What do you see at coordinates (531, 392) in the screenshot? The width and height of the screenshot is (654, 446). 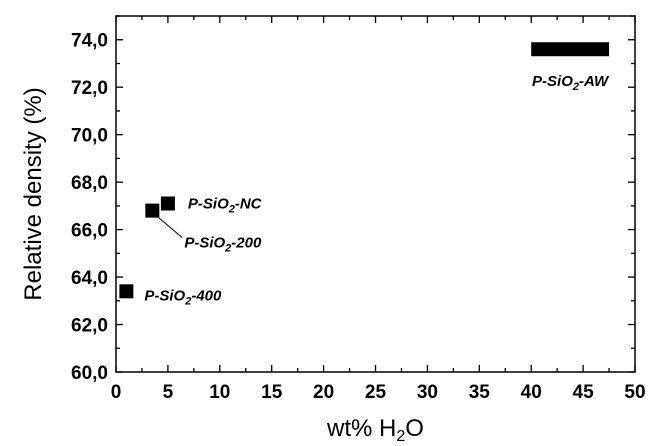 I see `x-tick-label: 40` at bounding box center [531, 392].